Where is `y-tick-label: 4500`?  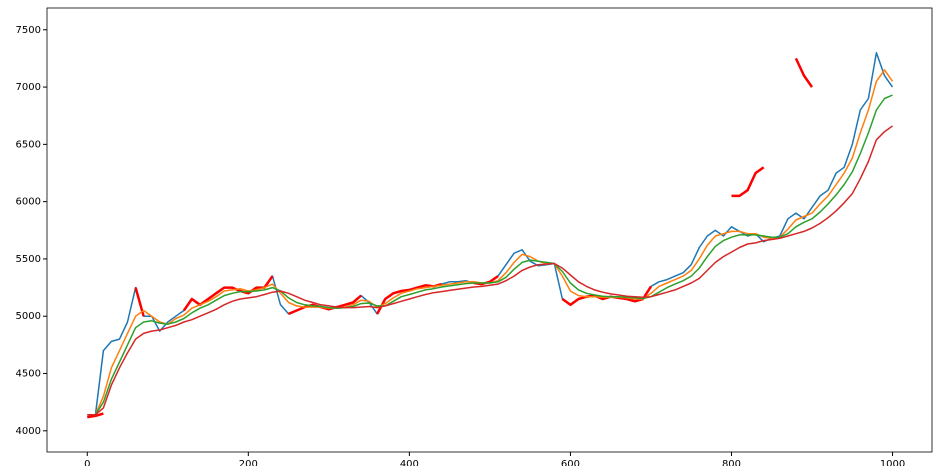 y-tick-label: 4500 is located at coordinates (28, 374).